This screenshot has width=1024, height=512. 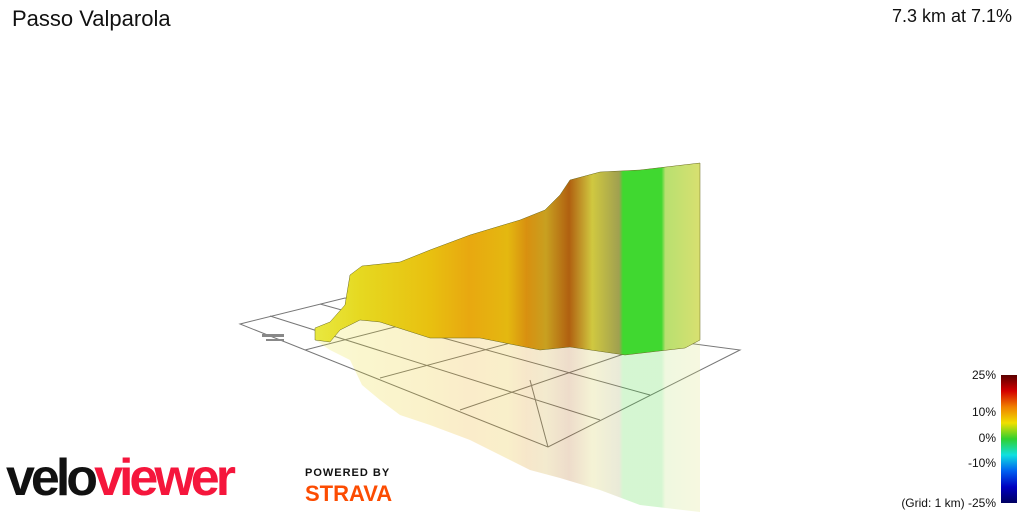 I want to click on legend-label-minus10: -10%, so click(x=981, y=463).